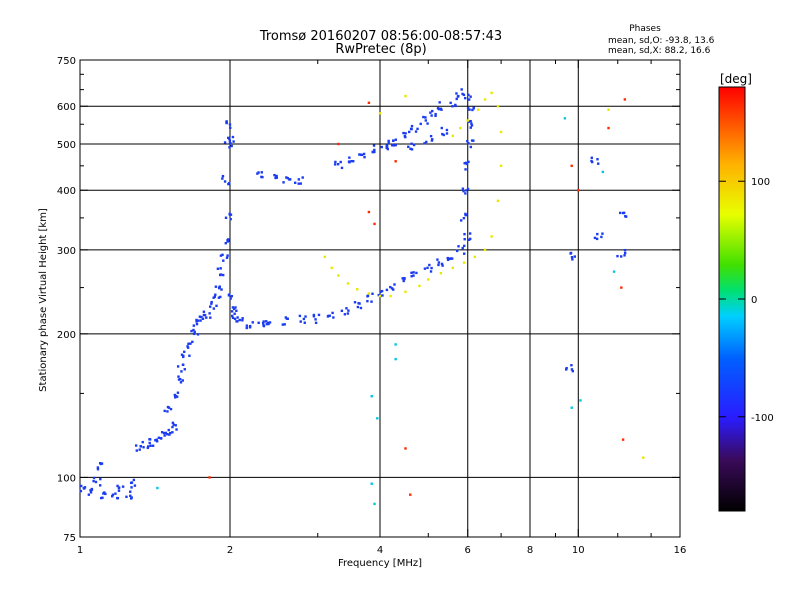 This screenshot has width=800, height=600. What do you see at coordinates (380, 36) in the screenshot?
I see `chart-title: Tromsø 20160207 08:56:00-08:57:43` at bounding box center [380, 36].